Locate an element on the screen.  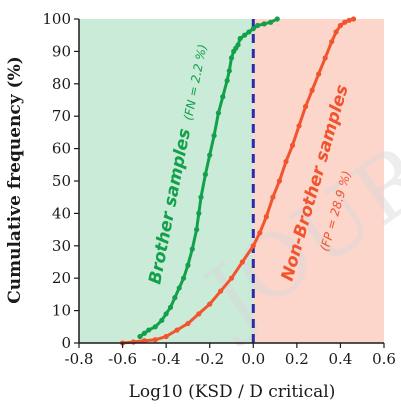
y-axis-title: Cumulative frequency (%) is located at coordinates (15, 180).